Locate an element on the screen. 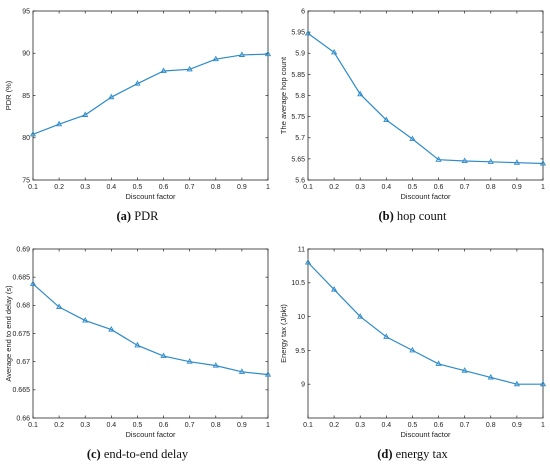  chart-caption: (c) end-to-end delay is located at coordinates (137, 454).